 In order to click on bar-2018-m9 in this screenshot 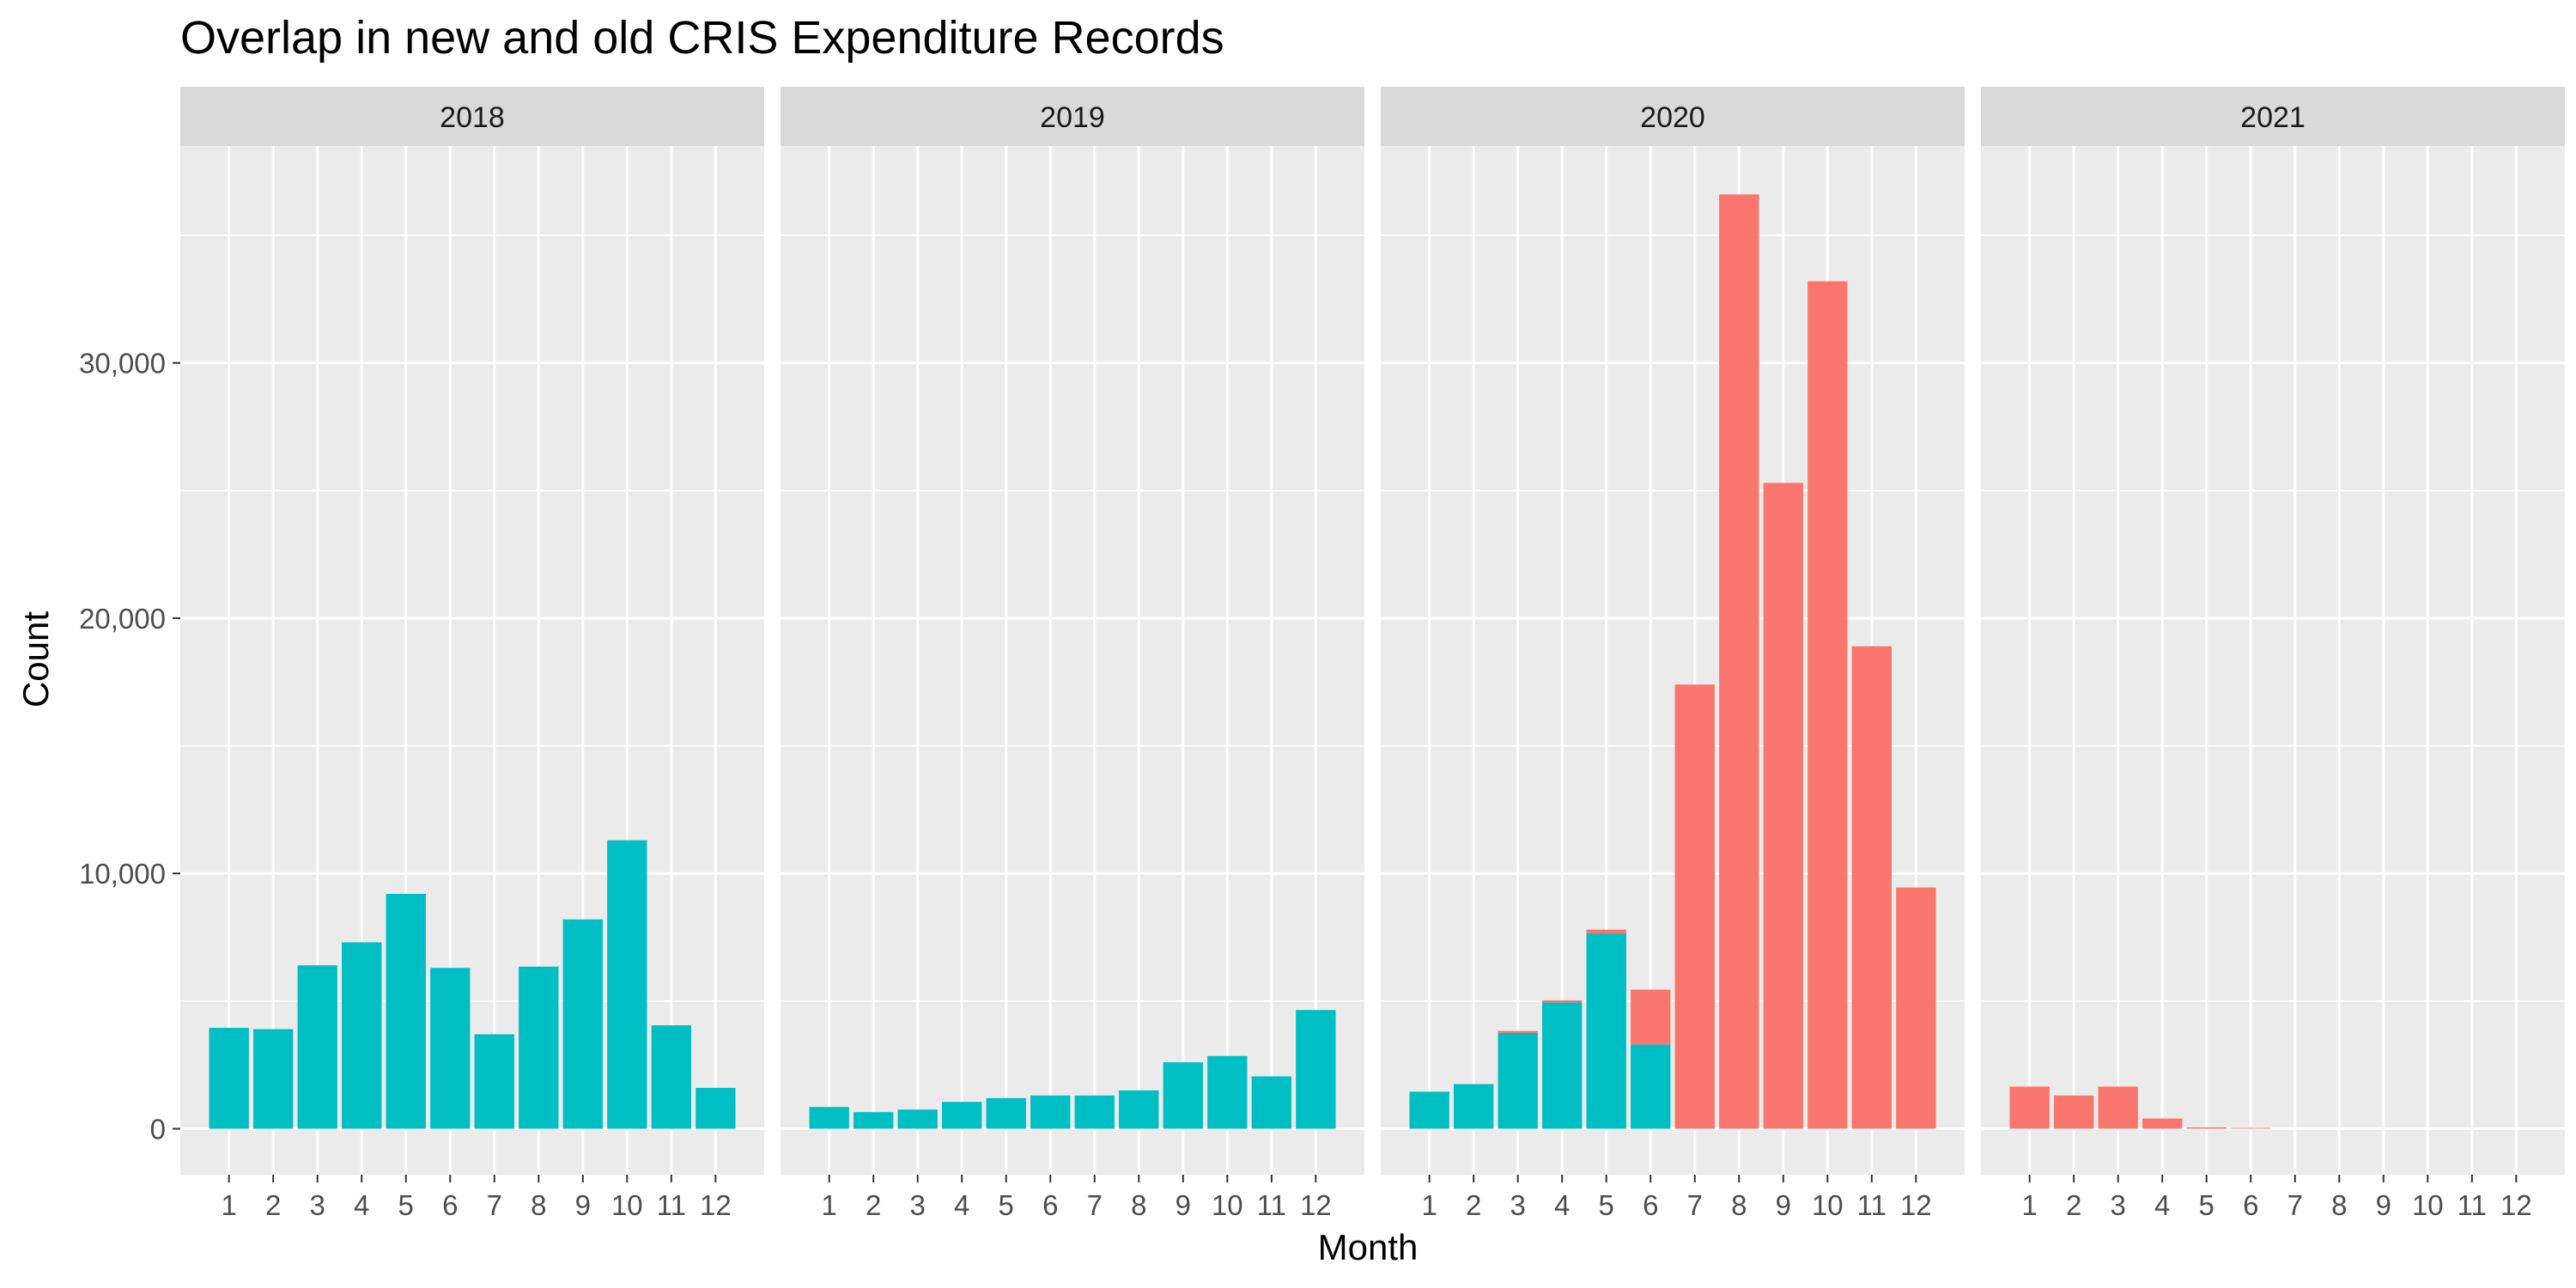, I will do `click(583, 1024)`.